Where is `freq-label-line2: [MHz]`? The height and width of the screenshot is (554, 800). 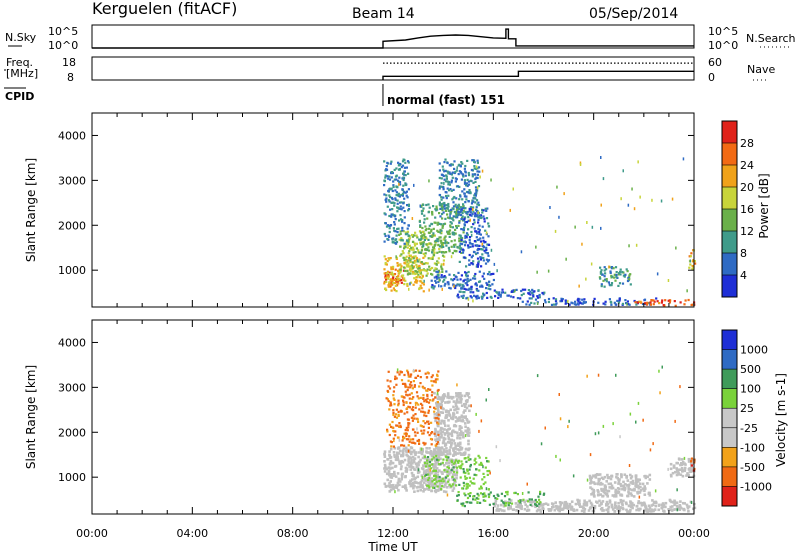
freq-label-line2: [MHz] is located at coordinates (22, 73).